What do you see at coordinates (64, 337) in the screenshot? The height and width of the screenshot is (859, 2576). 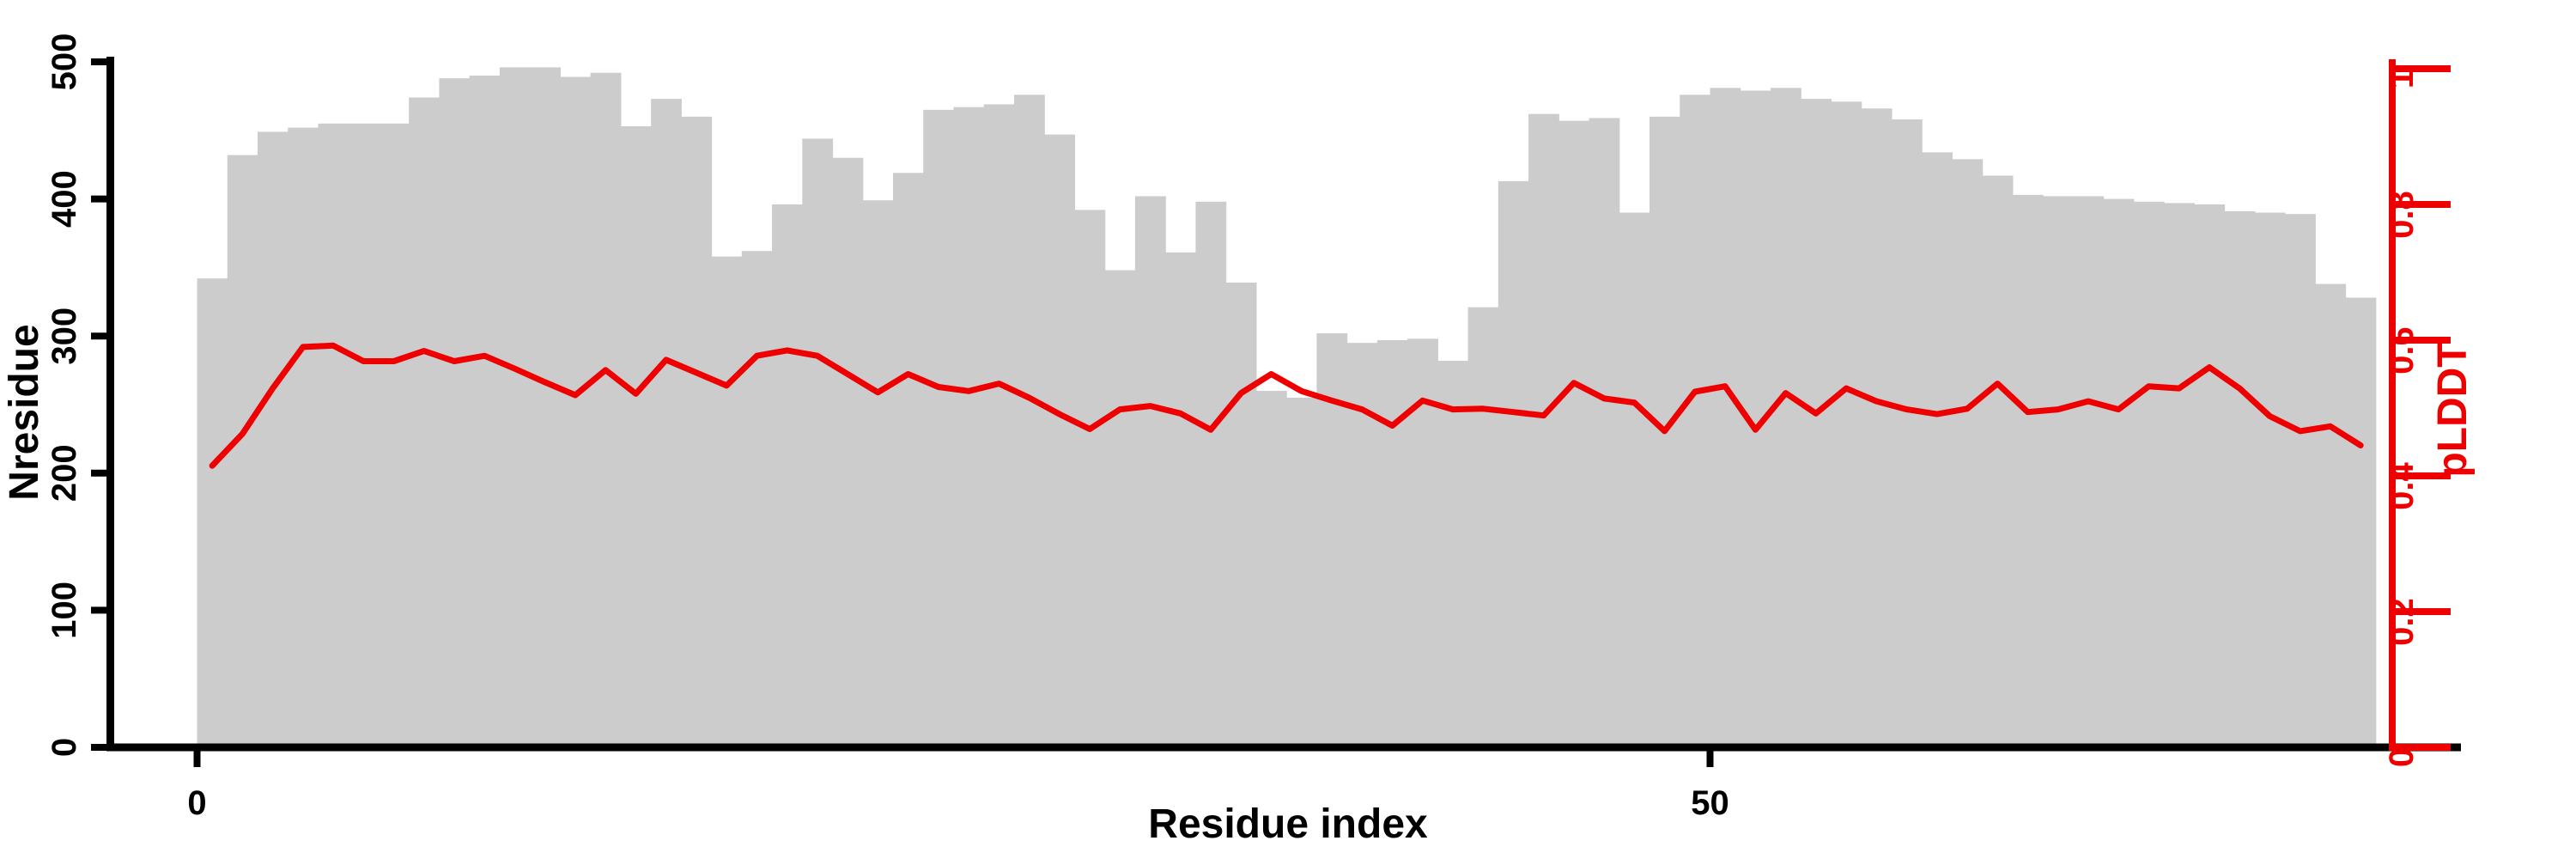 I see `y-left-tick-label: 300` at bounding box center [64, 337].